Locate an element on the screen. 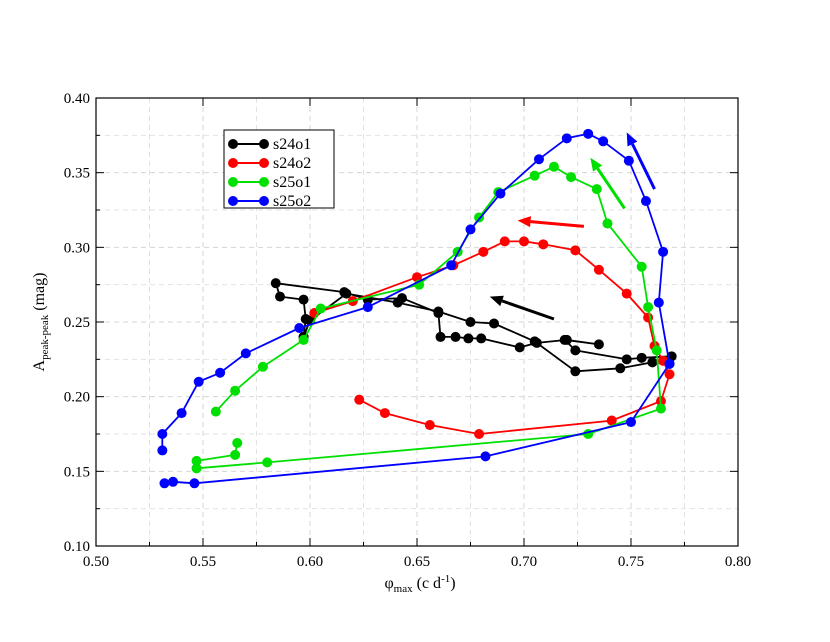 The height and width of the screenshot is (642, 830). y-tick-label: 0.35 is located at coordinates (77, 174).